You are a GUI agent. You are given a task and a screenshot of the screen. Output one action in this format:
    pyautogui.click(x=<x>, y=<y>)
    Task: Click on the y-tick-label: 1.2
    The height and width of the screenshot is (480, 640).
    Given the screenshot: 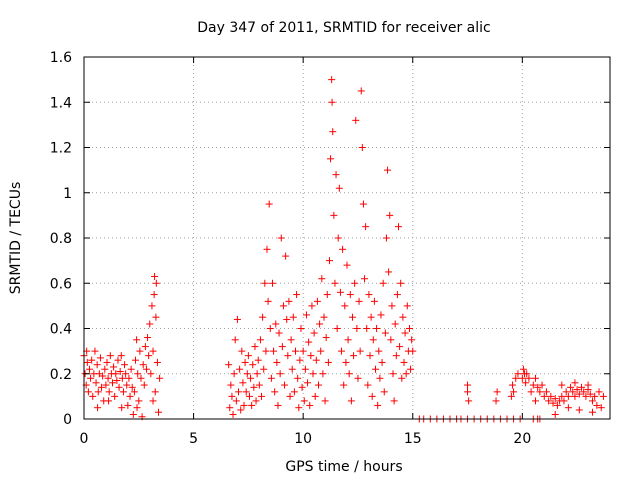 What is the action you would take?
    pyautogui.click(x=61, y=149)
    